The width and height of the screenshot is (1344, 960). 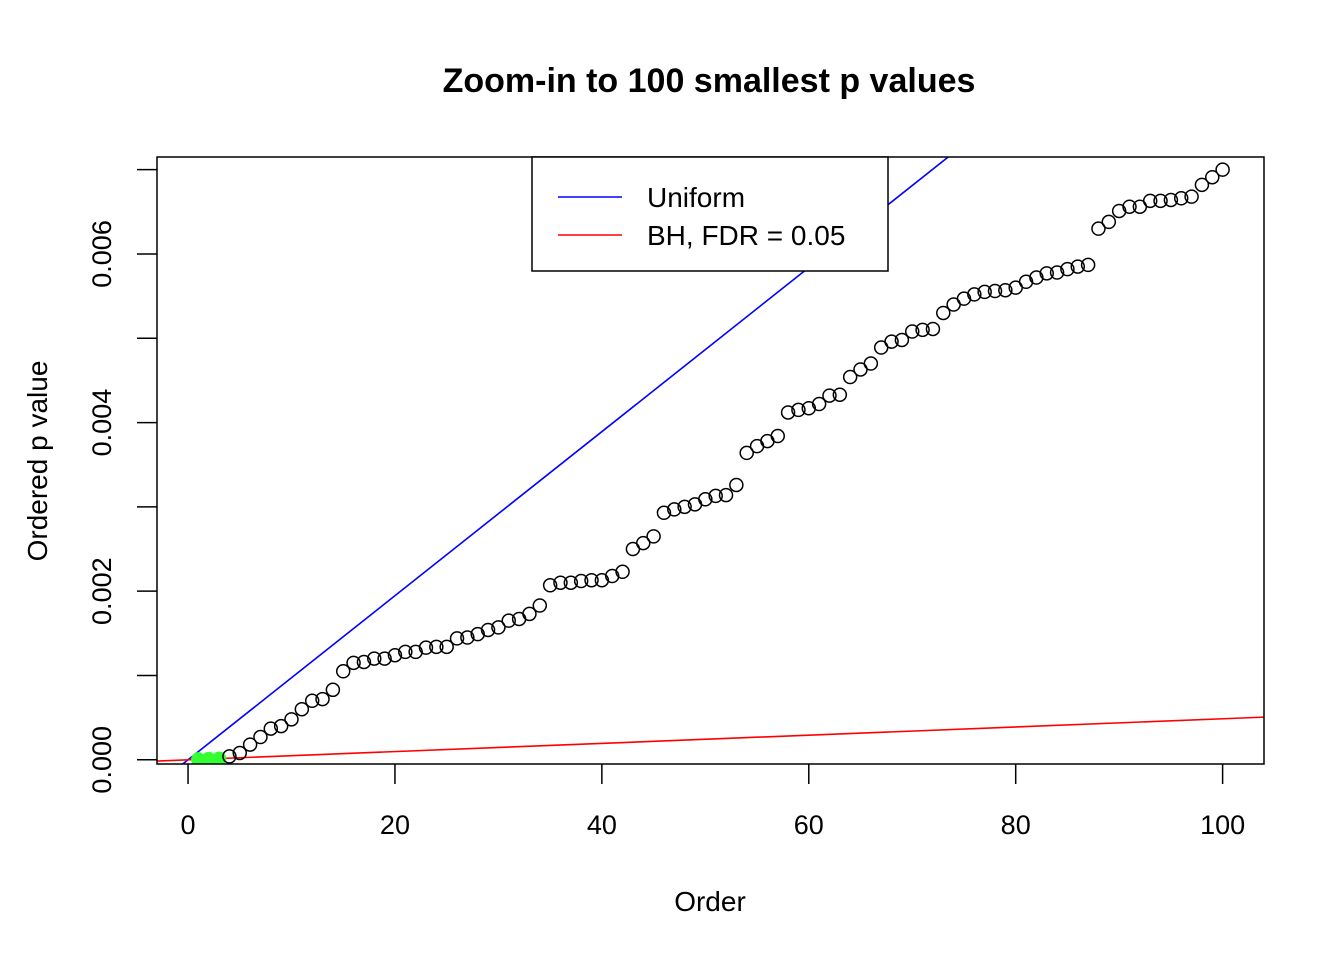 I want to click on legend-label-uniform: Uniform, so click(x=696, y=197).